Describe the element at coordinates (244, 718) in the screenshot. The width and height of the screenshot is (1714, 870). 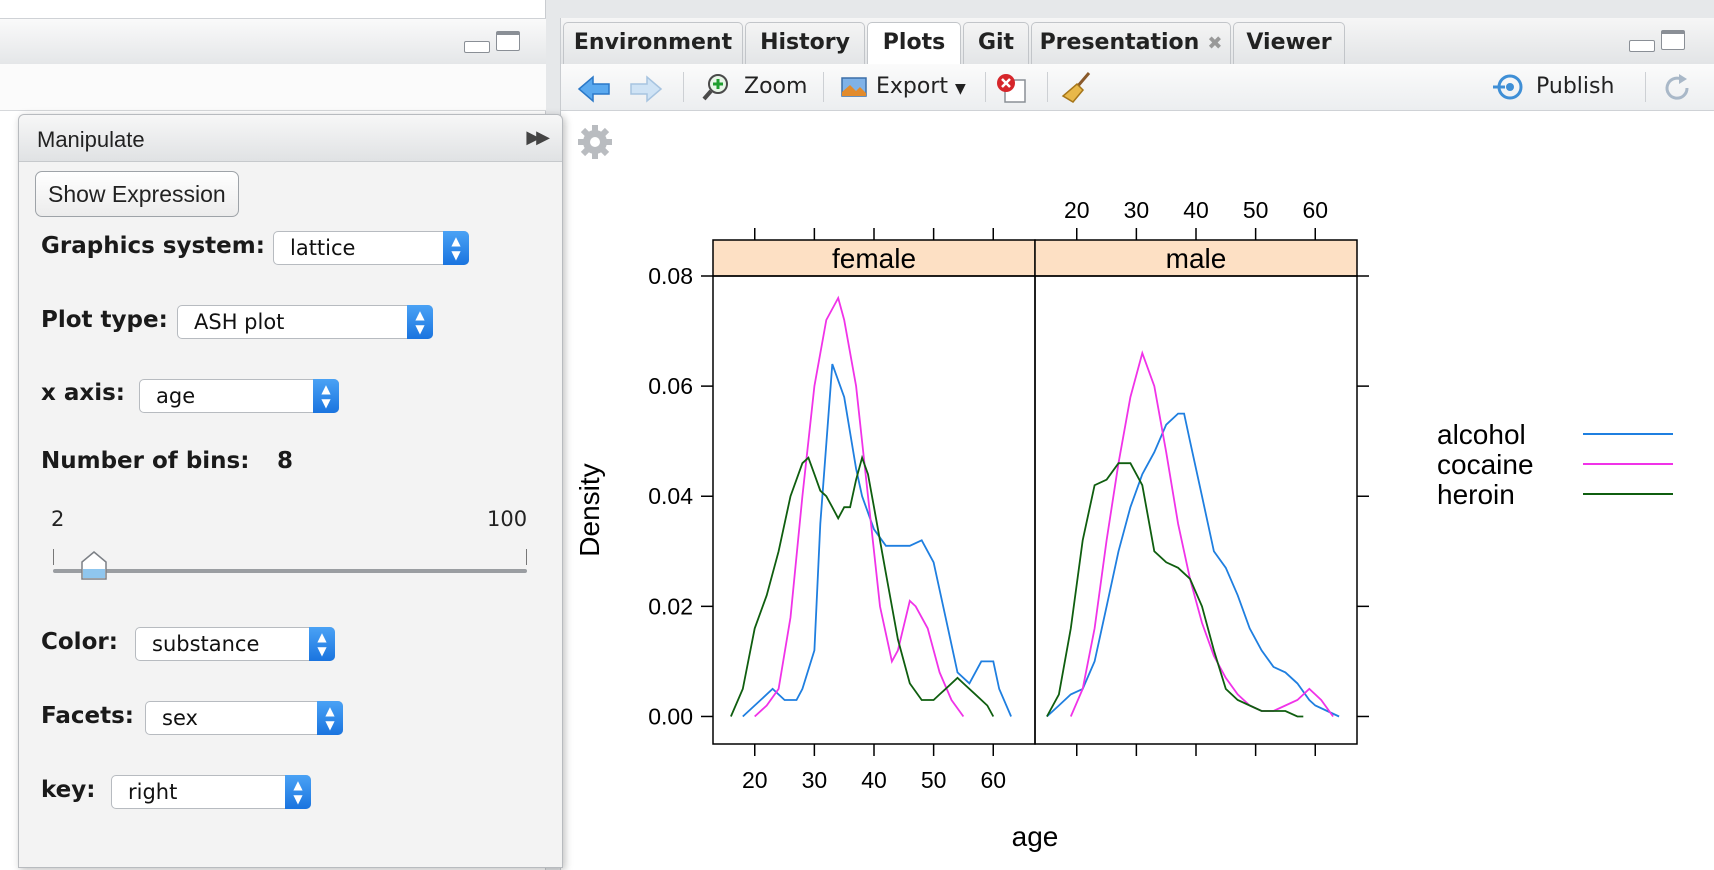
I see `facets-select: sex ▲ ▼` at that location.